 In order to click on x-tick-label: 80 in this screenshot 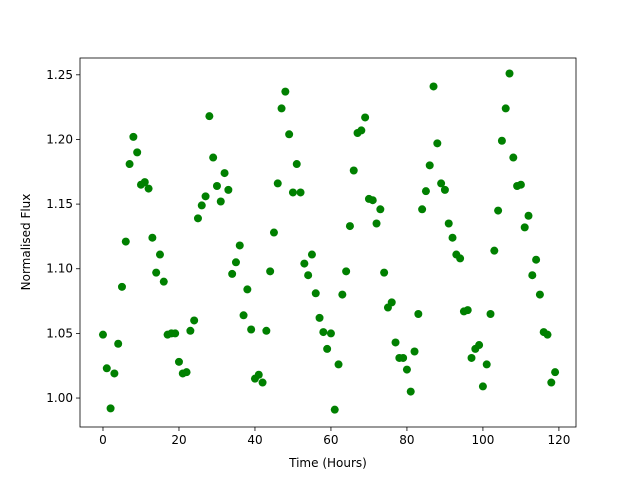, I will do `click(406, 440)`.